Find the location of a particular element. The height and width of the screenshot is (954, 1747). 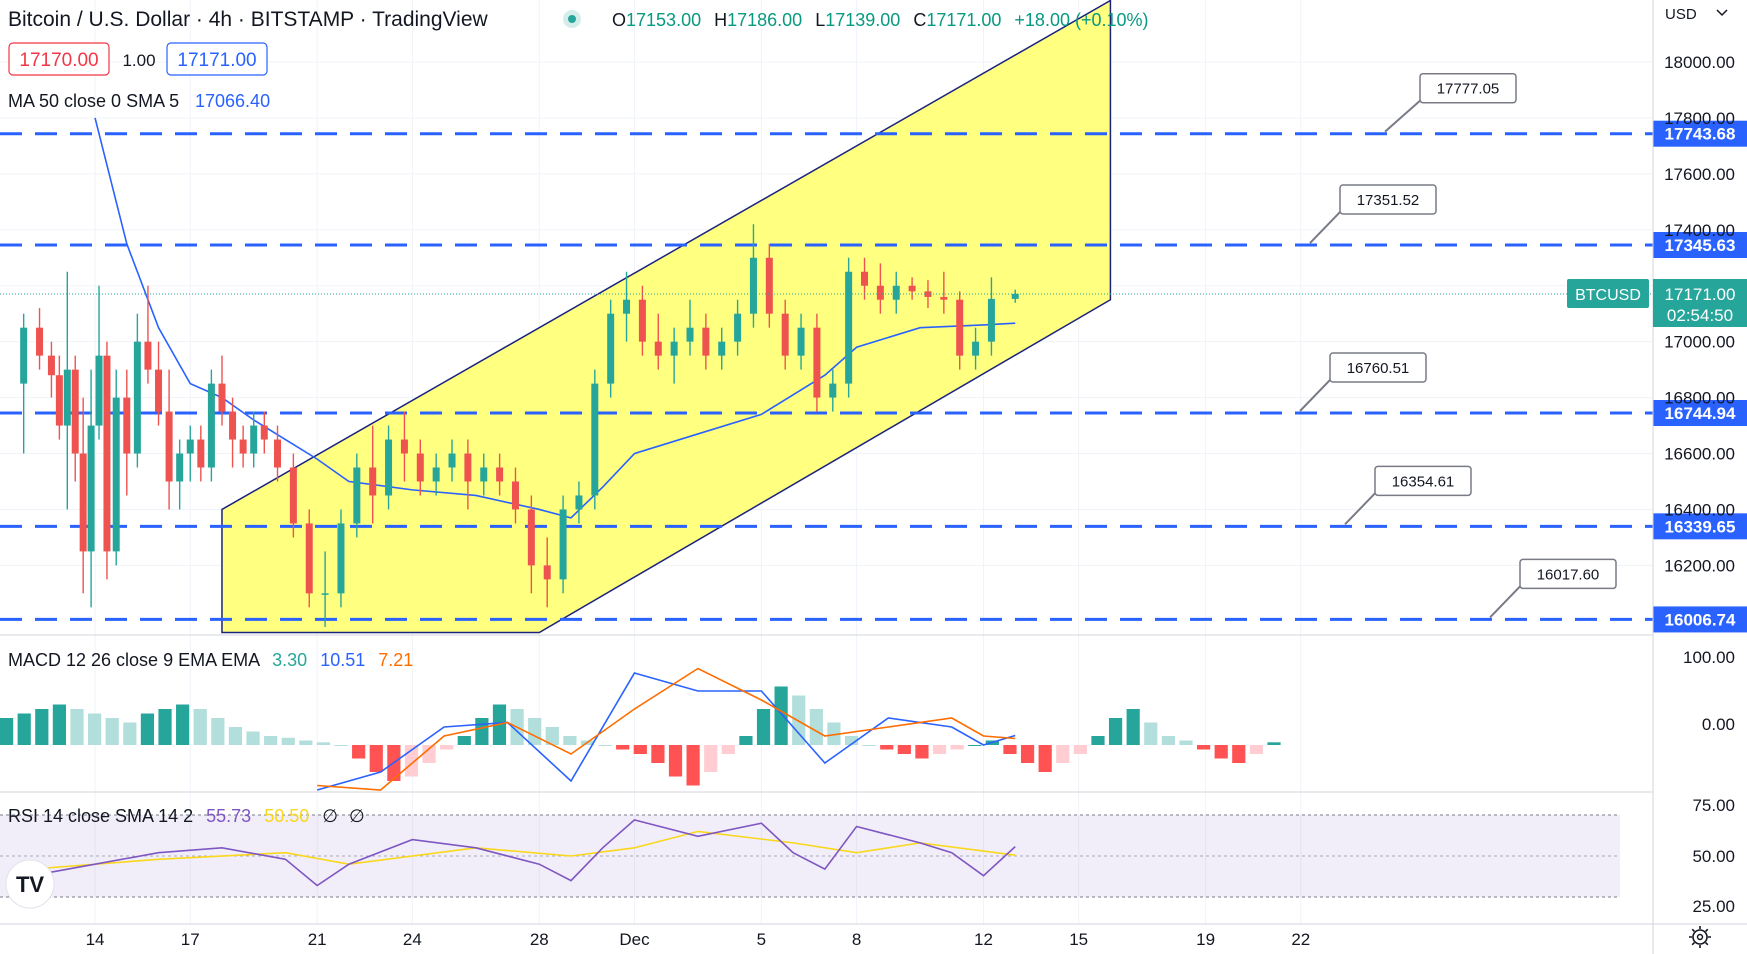

tradingview-logo: TV is located at coordinates (30, 884).